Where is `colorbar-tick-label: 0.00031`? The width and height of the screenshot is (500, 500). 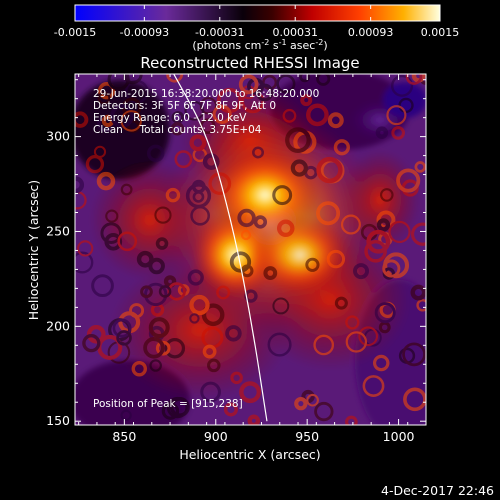 colorbar-tick-label: 0.00031 is located at coordinates (295, 32).